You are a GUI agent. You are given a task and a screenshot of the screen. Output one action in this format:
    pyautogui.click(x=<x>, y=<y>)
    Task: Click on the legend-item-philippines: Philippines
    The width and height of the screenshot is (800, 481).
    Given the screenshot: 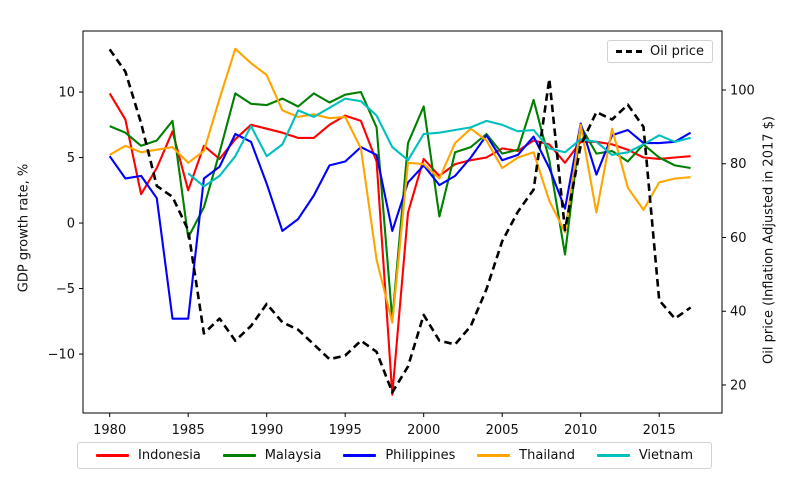 What is the action you would take?
    pyautogui.click(x=399, y=455)
    